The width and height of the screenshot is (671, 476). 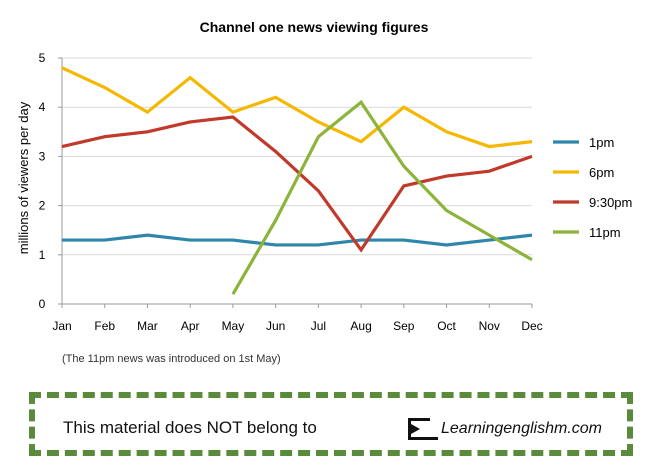 What do you see at coordinates (521, 428) in the screenshot?
I see `brand-name: Learningenglishm.com` at bounding box center [521, 428].